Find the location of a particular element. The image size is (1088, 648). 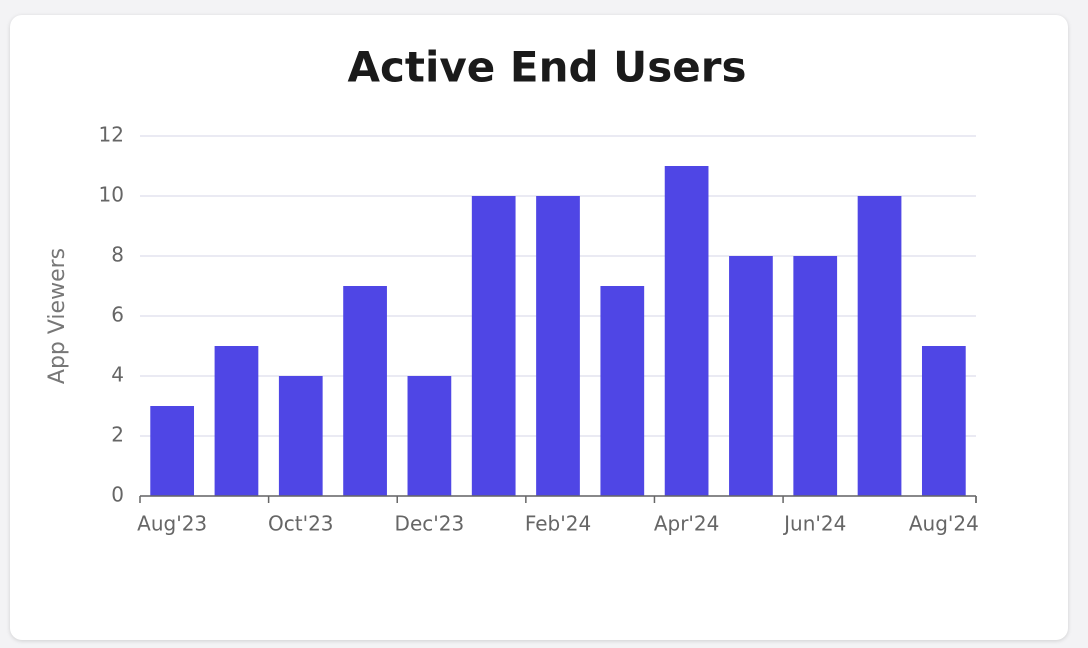

x-tick-label: Aug'24 is located at coordinates (944, 524).